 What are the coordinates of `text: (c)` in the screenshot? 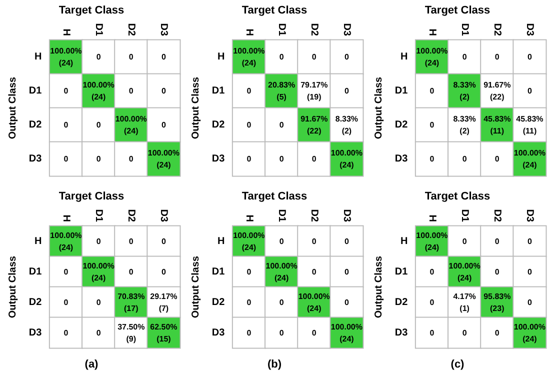 It's located at (457, 364).